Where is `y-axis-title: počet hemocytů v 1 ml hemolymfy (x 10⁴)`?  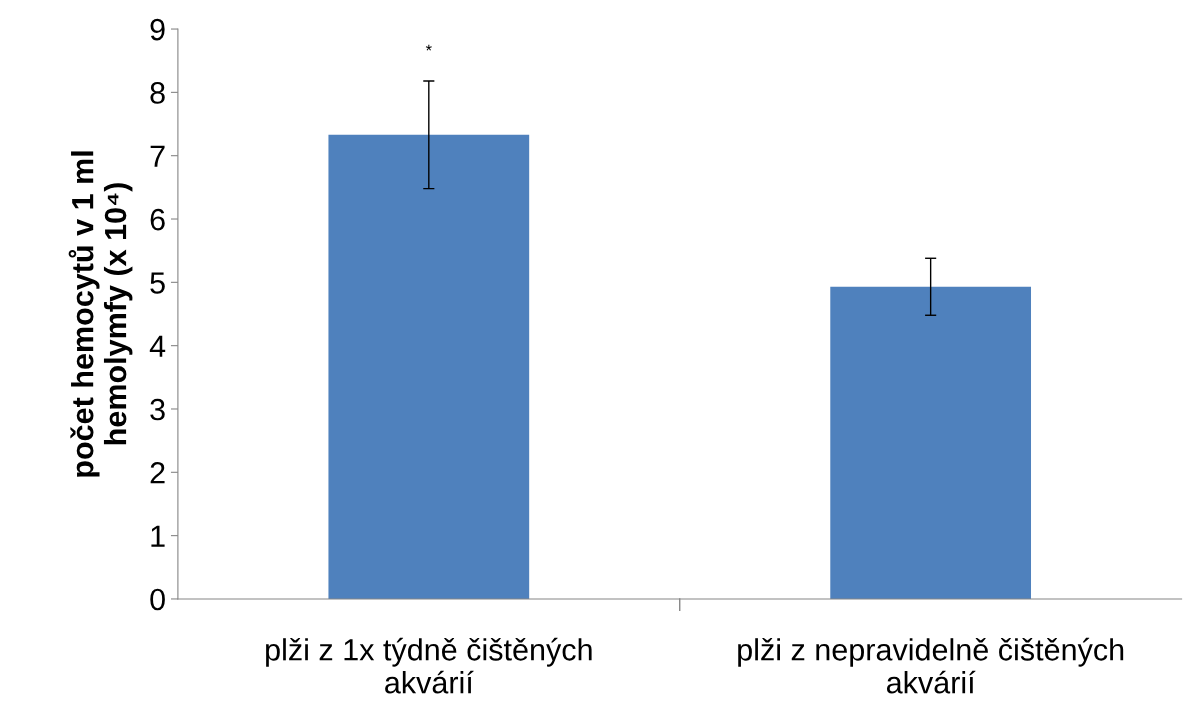
y-axis-title: počet hemocytů v 1 ml hemolymfy (x 10⁴) is located at coordinates (100, 314).